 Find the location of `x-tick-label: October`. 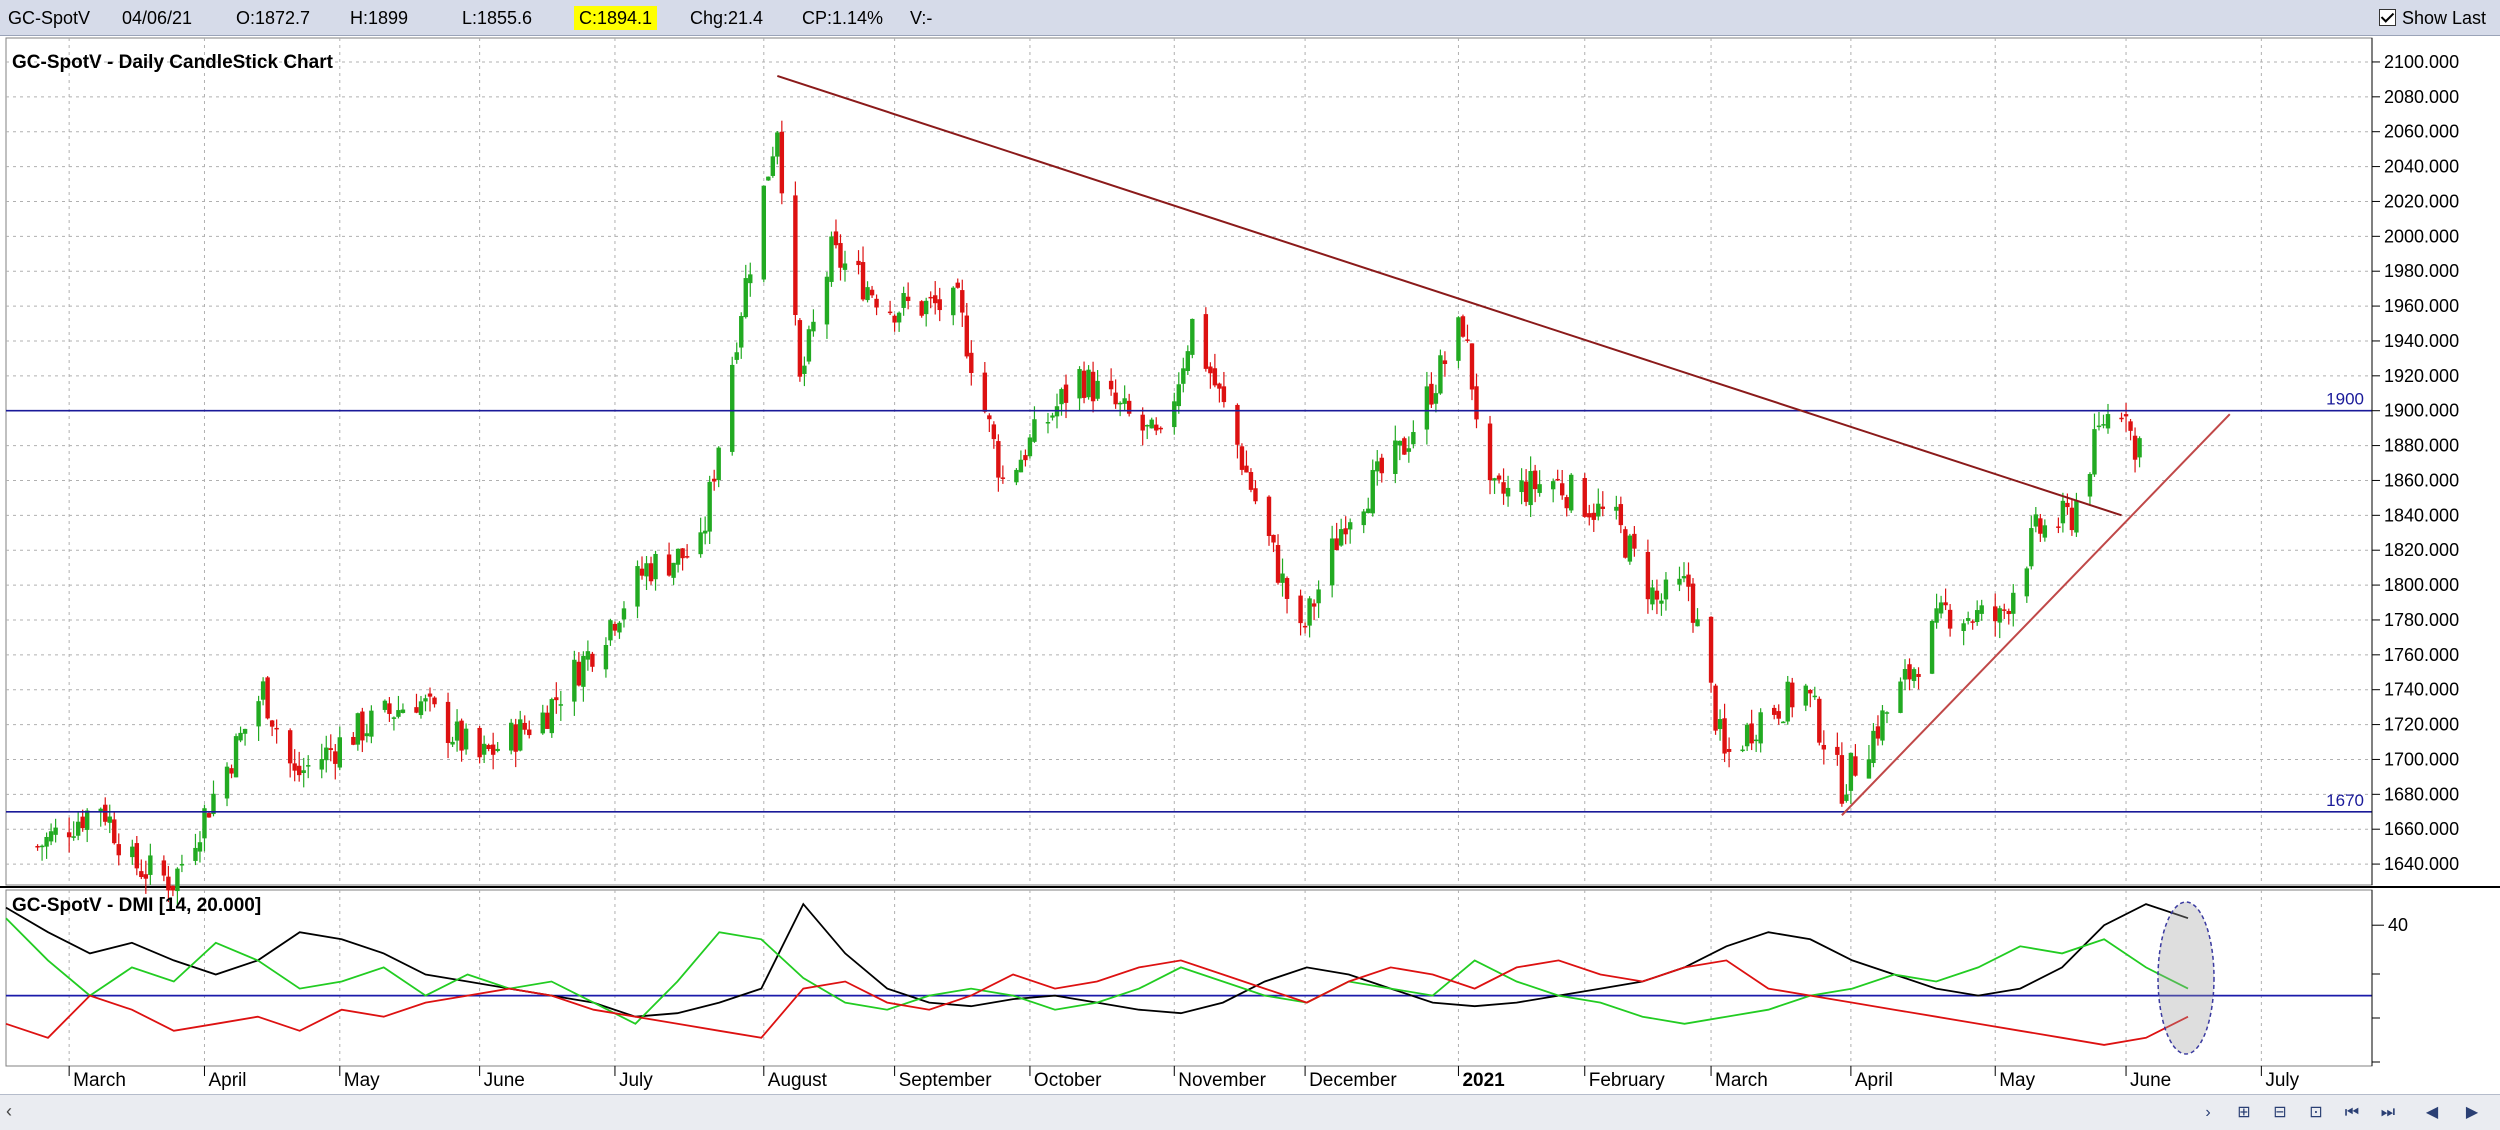

x-tick-label: October is located at coordinates (1068, 1080).